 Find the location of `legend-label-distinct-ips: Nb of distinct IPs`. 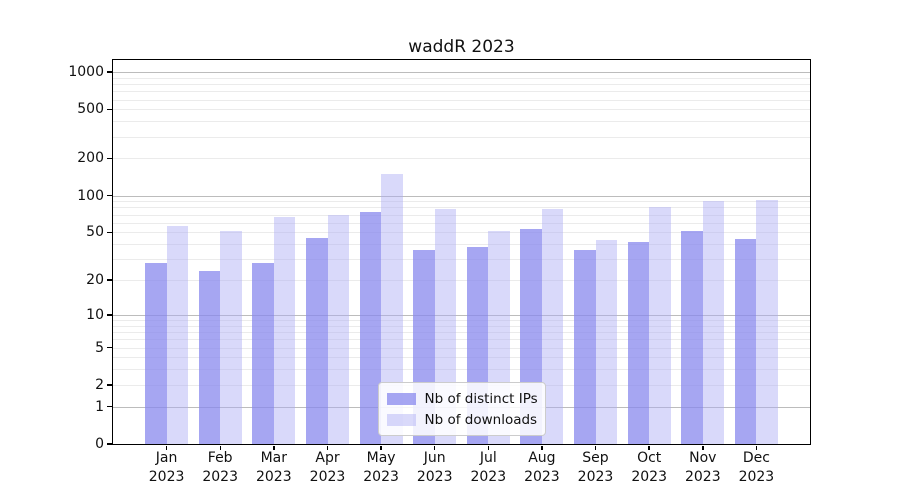

legend-label-distinct-ips: Nb of distinct IPs is located at coordinates (481, 398).